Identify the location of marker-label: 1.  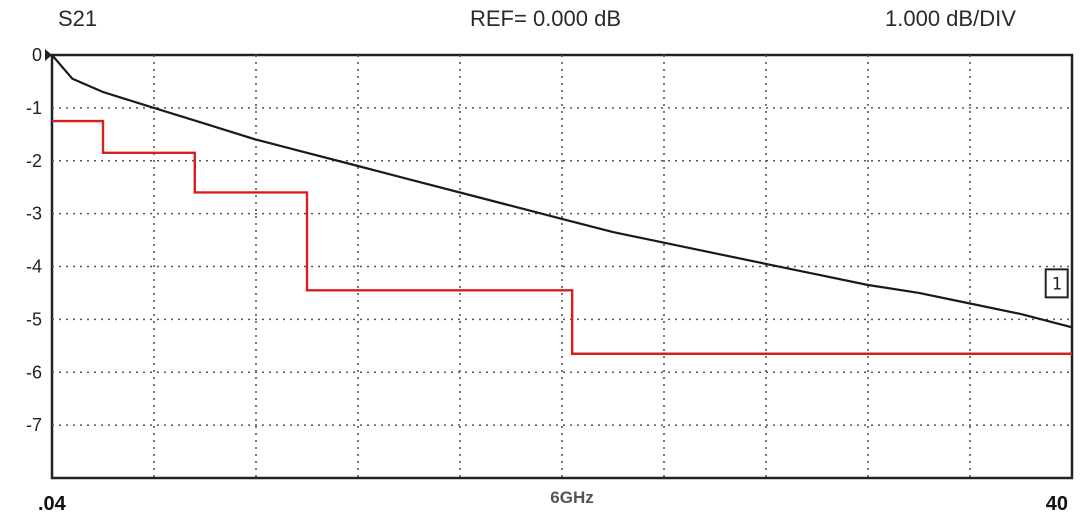
(1057, 284).